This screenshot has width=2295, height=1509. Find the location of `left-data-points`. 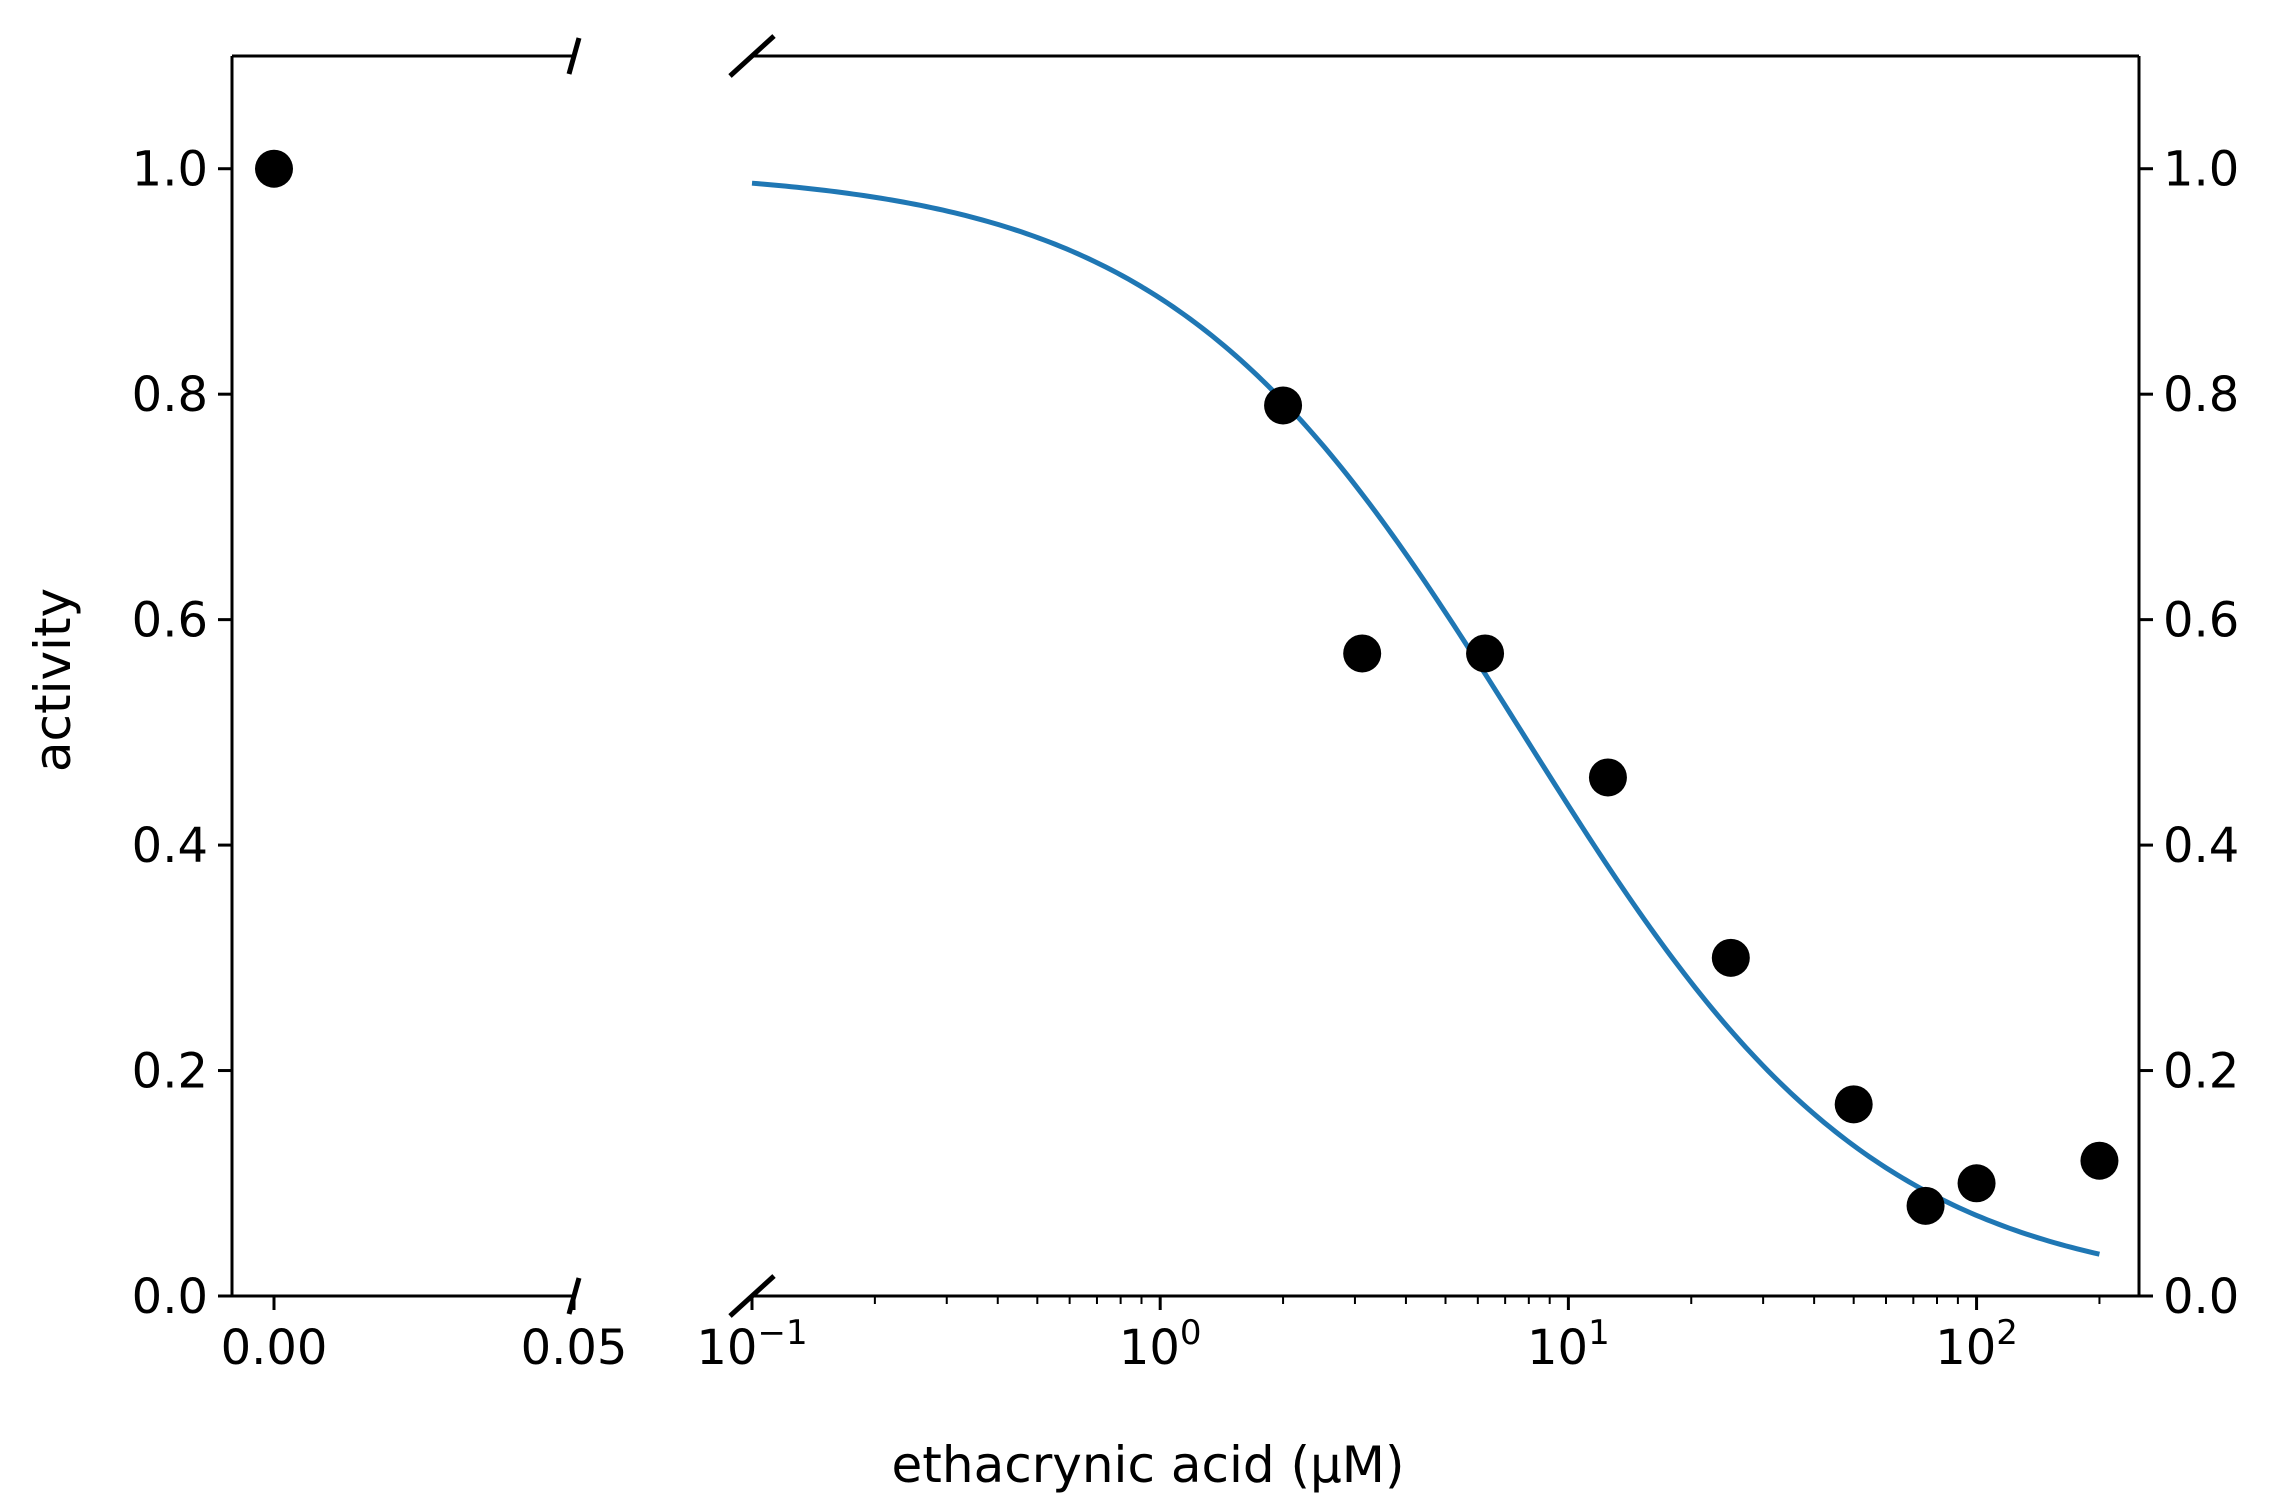

left-data-points is located at coordinates (274, 168).